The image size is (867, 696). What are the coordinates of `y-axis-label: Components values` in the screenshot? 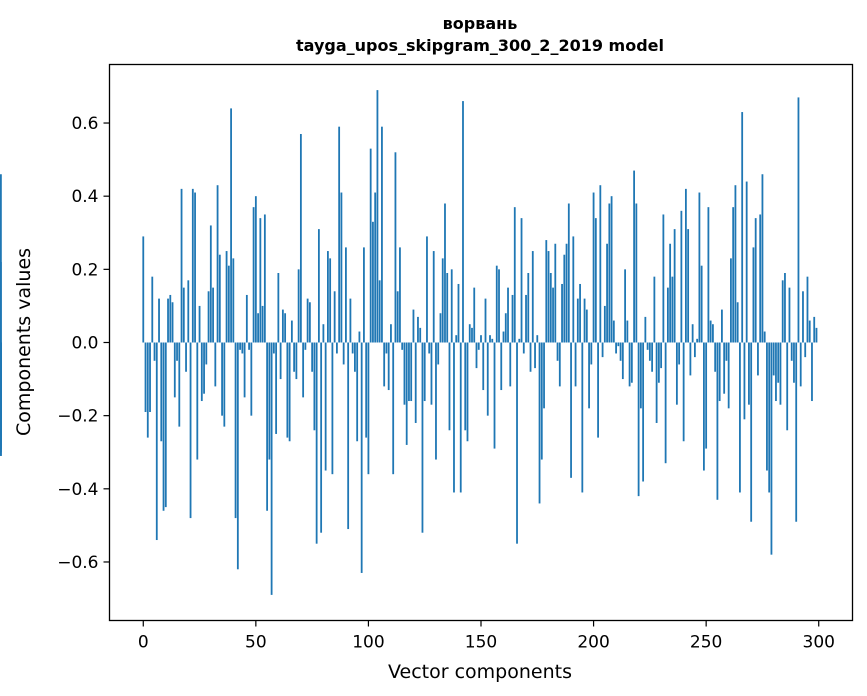 It's located at (24, 342).